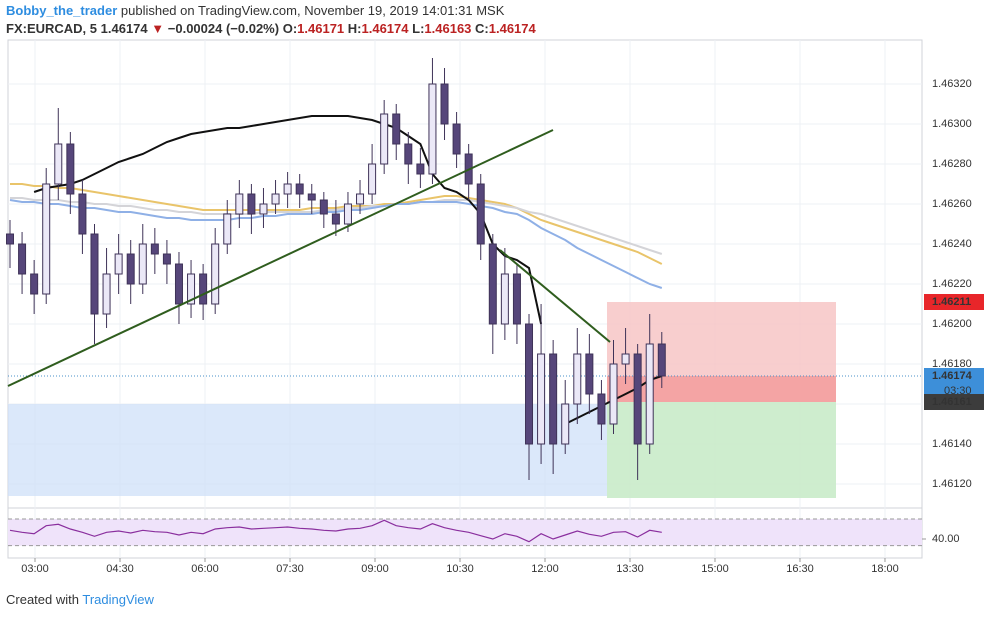 The height and width of the screenshot is (623, 988). I want to click on stop-tag, so click(954, 302).